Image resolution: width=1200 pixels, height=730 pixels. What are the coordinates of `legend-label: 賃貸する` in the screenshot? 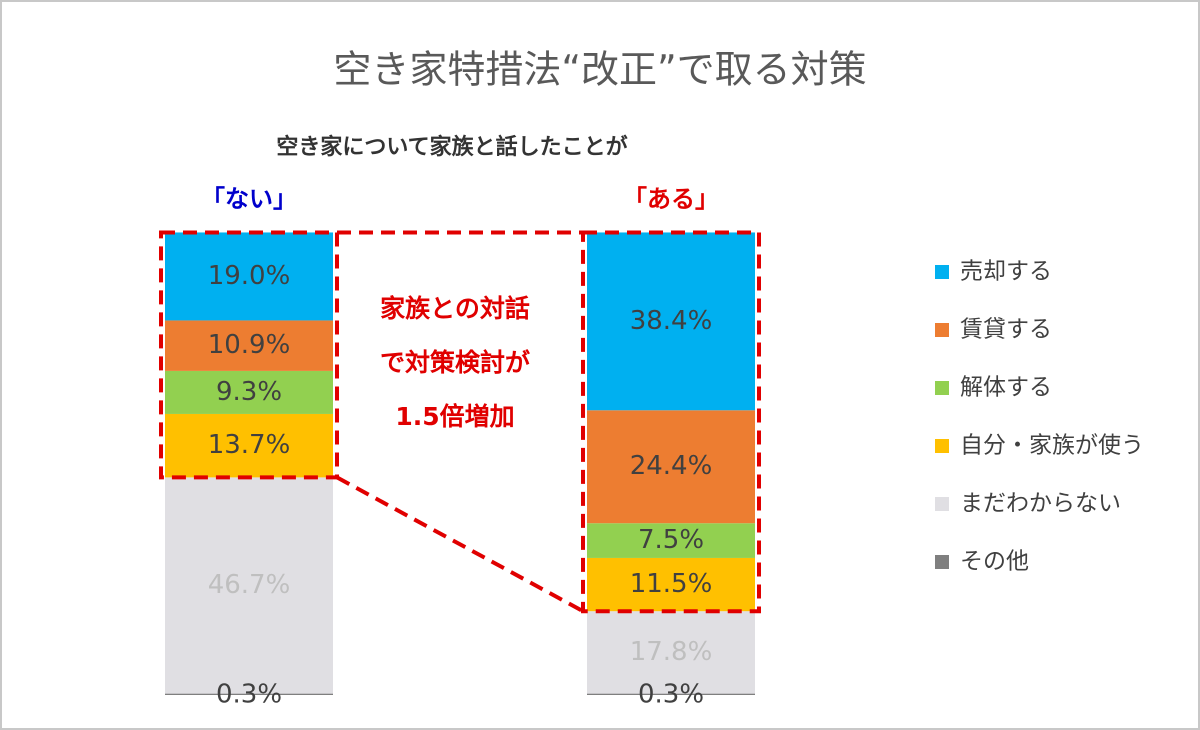 It's located at (1006, 330).